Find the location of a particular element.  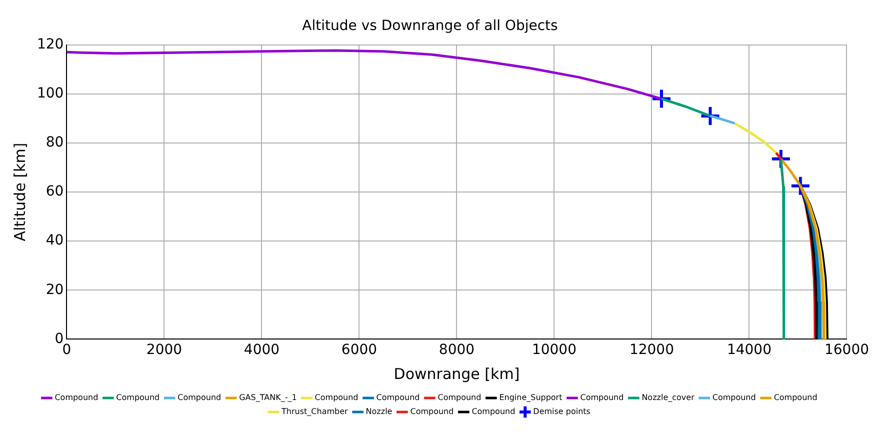

x-tick-label: 6000 is located at coordinates (359, 350).